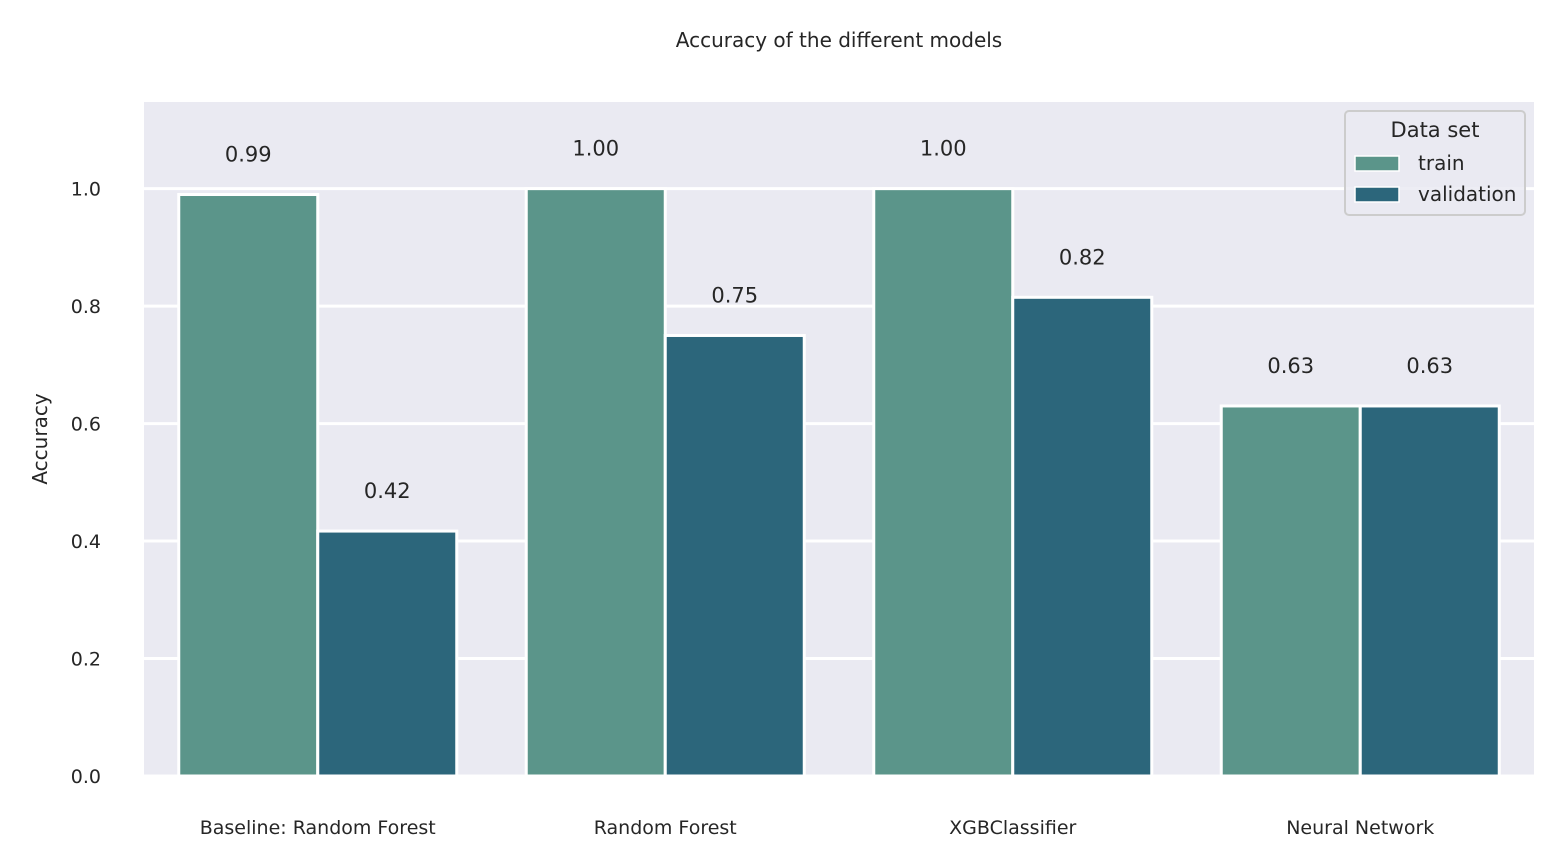 Image resolution: width=1566 pixels, height=868 pixels. Describe the element at coordinates (86, 777) in the screenshot. I see `y-tick-label: 0.0` at that location.